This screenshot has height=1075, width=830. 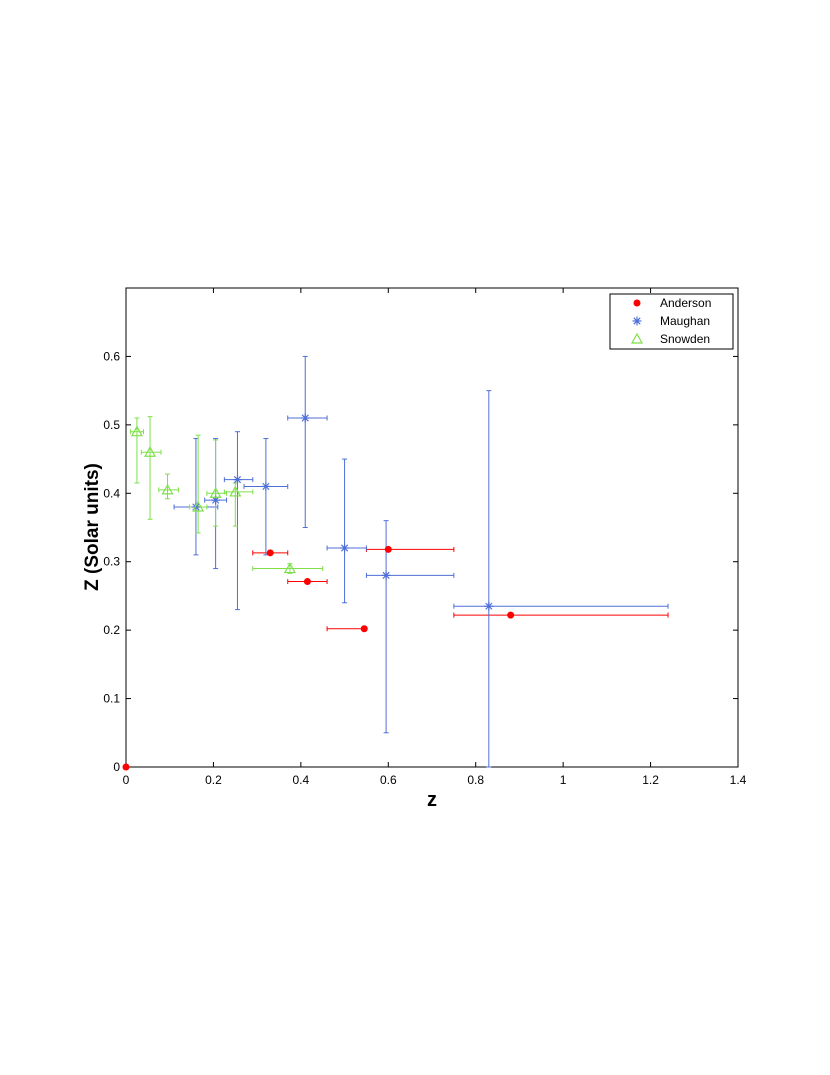 What do you see at coordinates (111, 493) in the screenshot?
I see `y-tick-label: 0.4` at bounding box center [111, 493].